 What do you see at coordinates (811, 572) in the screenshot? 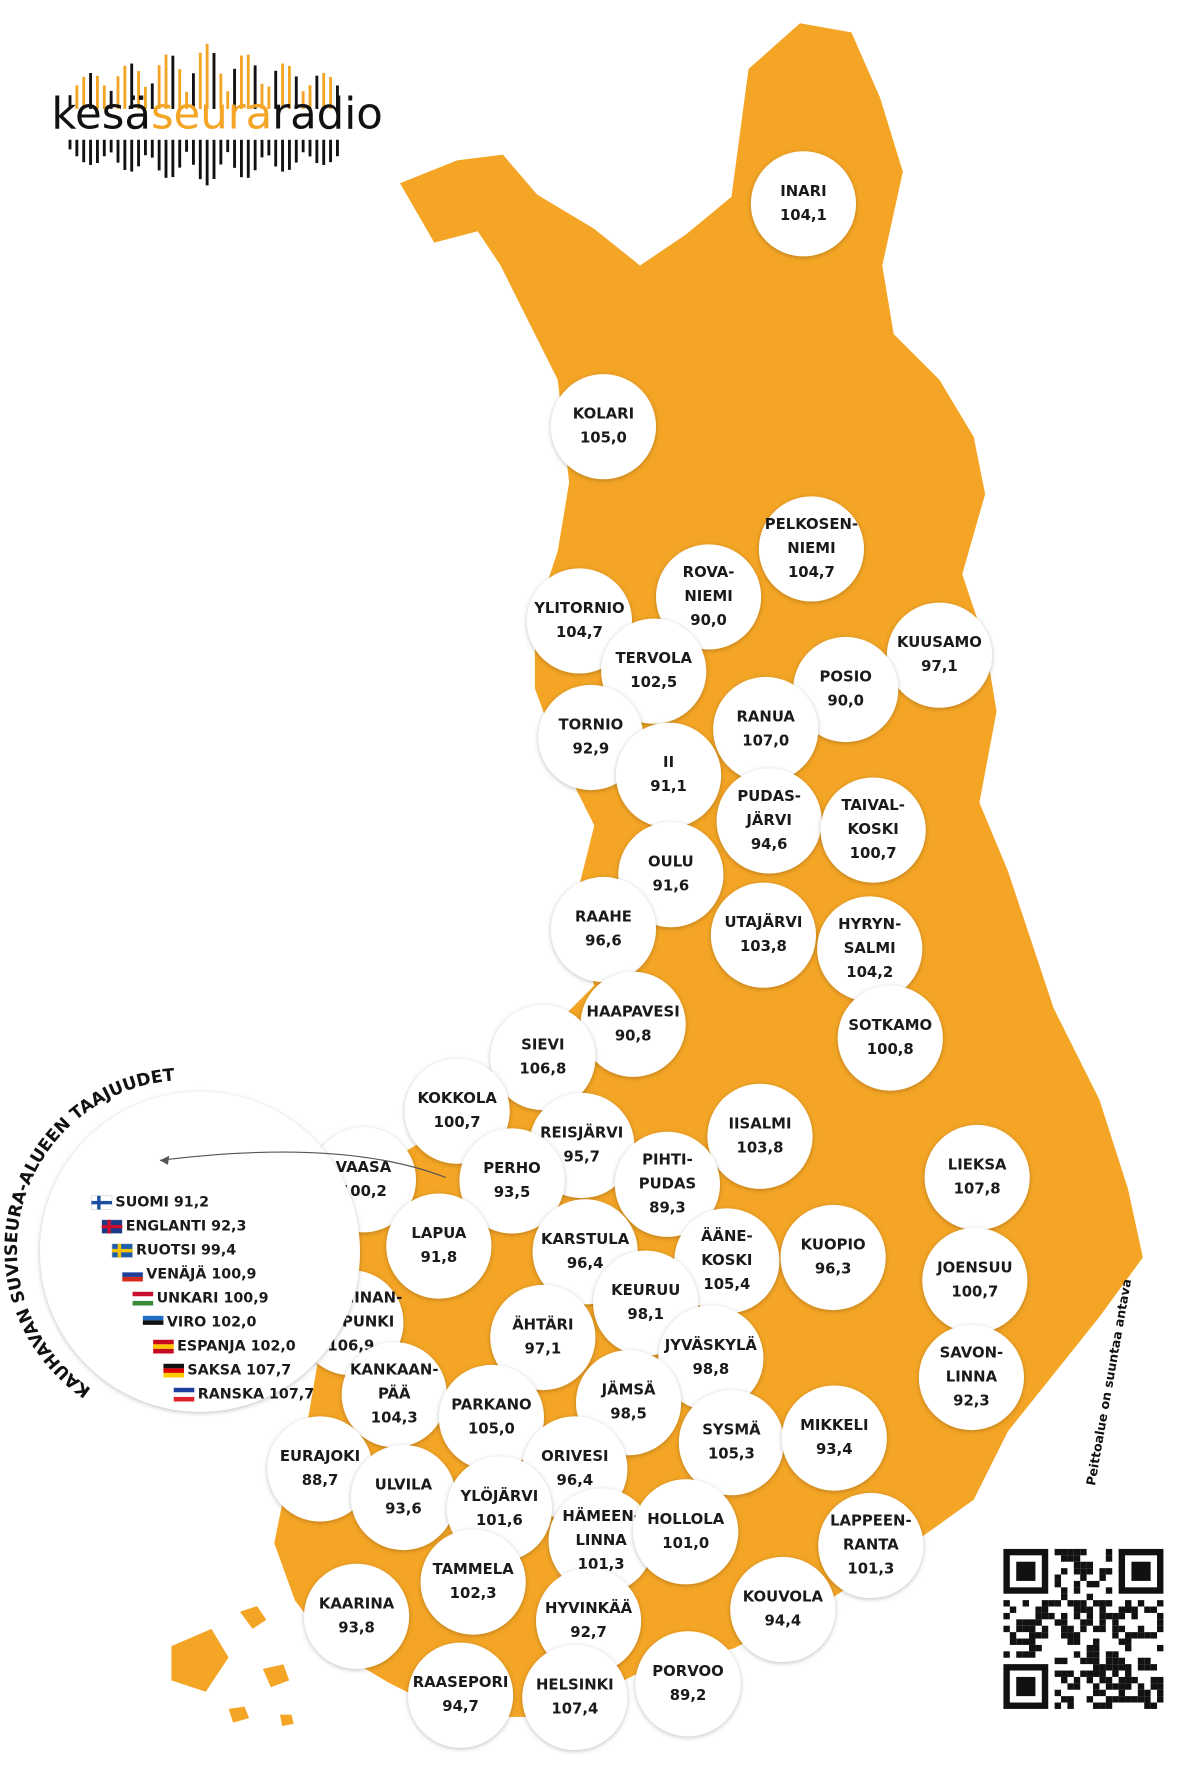
I see `station-frequency: 104,7` at bounding box center [811, 572].